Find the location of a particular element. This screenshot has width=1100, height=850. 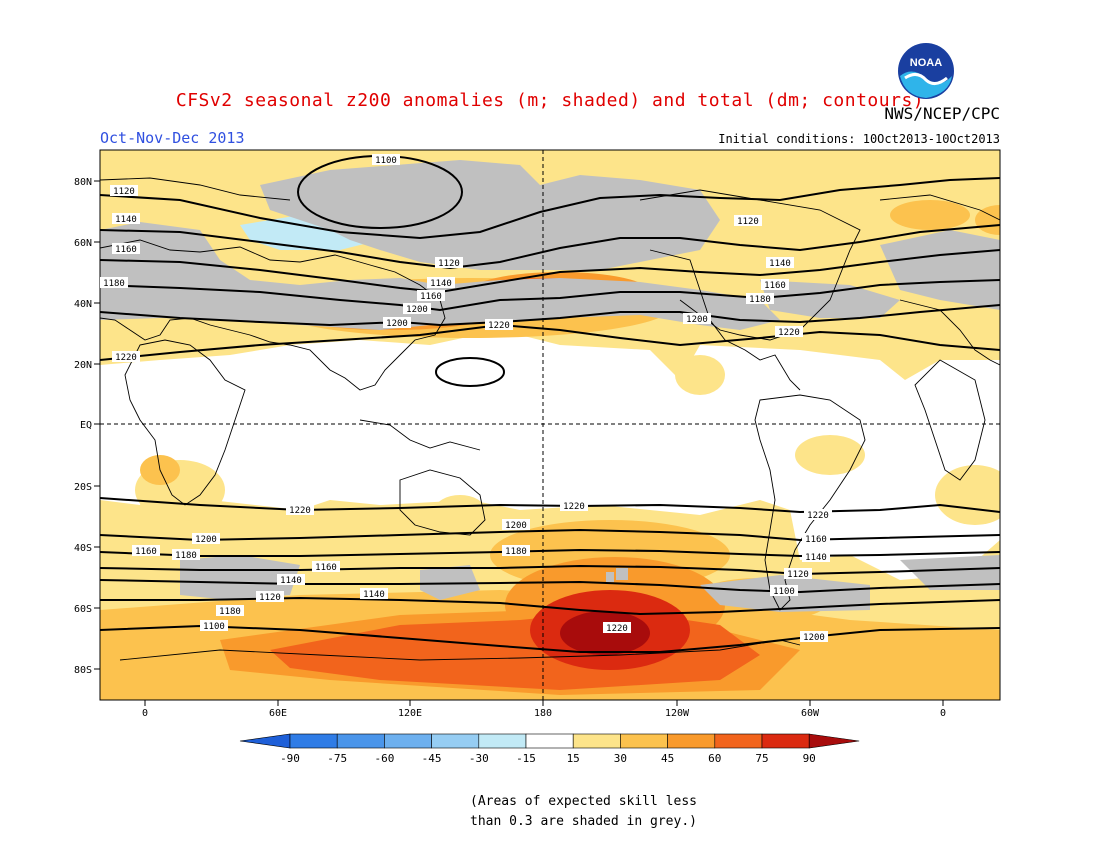

noaa-logo: NOAA is located at coordinates (926, 71).